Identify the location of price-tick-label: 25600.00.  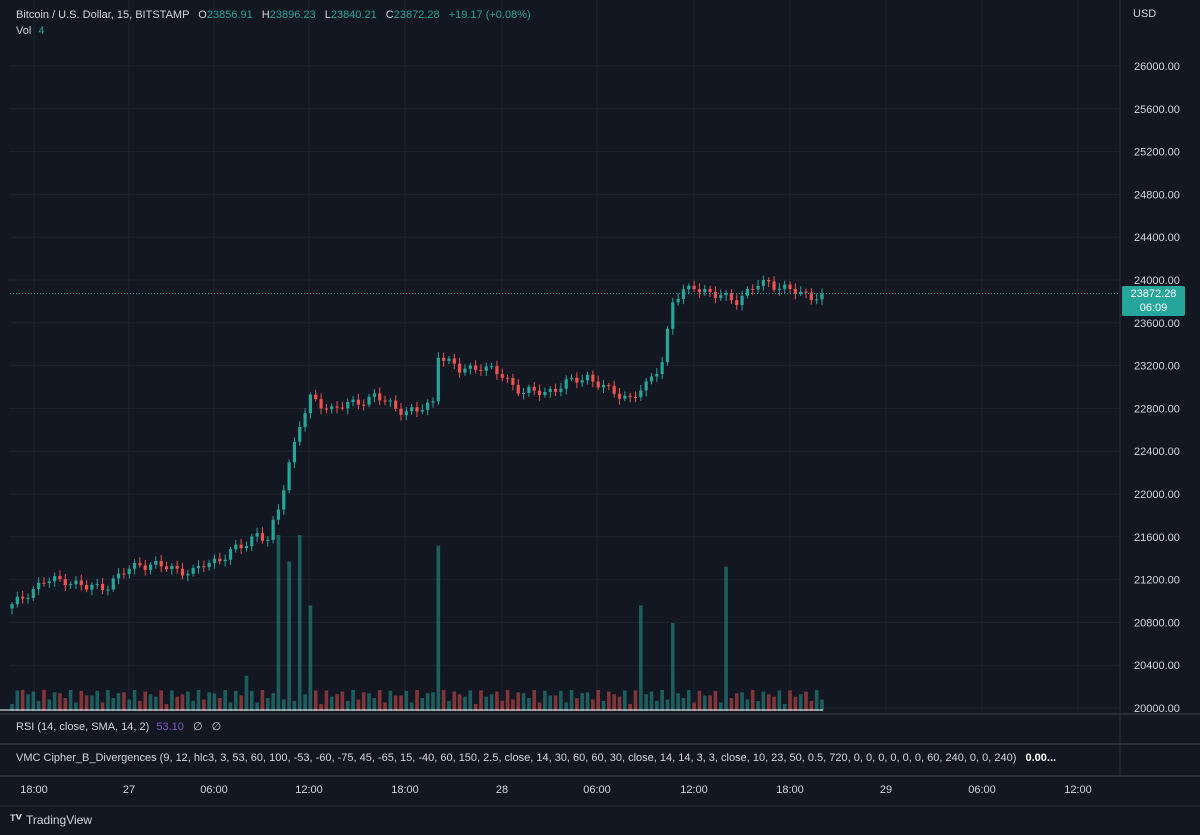
(1157, 110).